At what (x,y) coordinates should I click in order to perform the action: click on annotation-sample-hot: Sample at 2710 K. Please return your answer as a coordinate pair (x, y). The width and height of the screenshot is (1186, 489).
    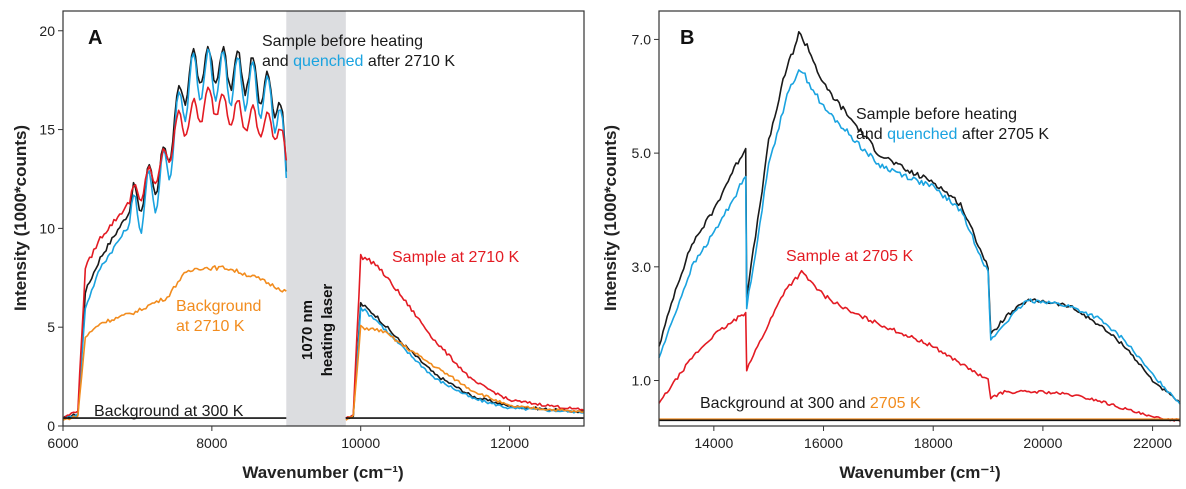
    Looking at the image, I should click on (456, 257).